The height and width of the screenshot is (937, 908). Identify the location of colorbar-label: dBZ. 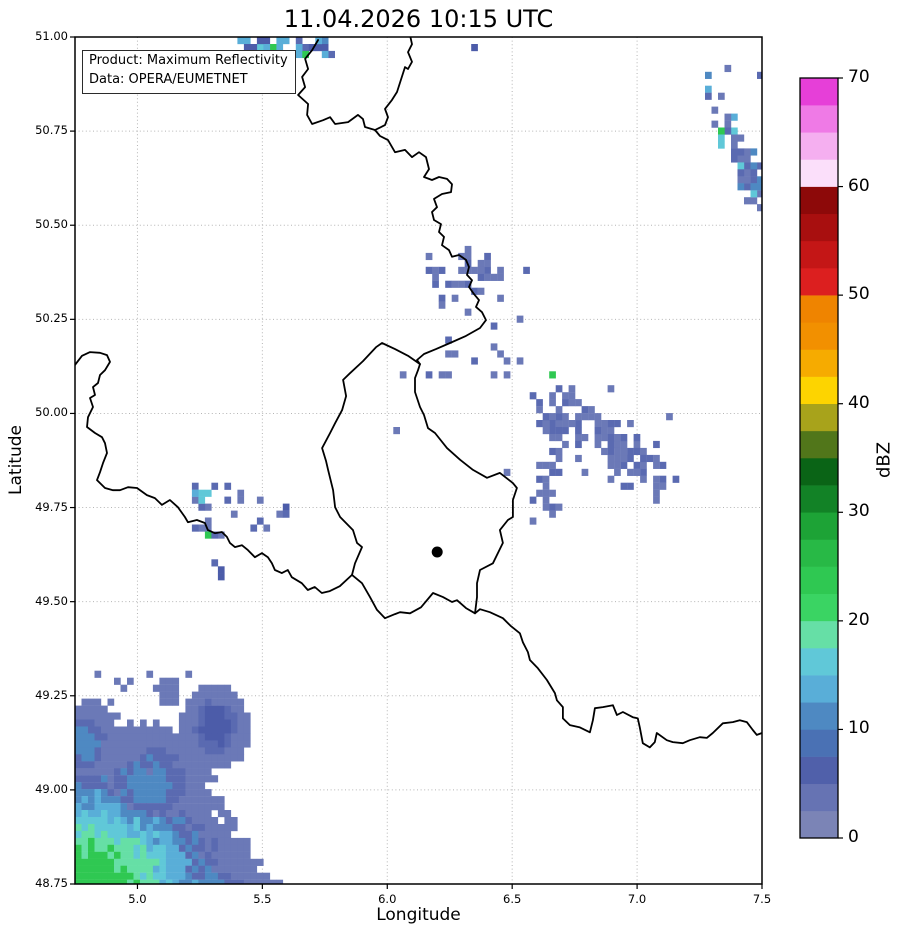
(884, 460).